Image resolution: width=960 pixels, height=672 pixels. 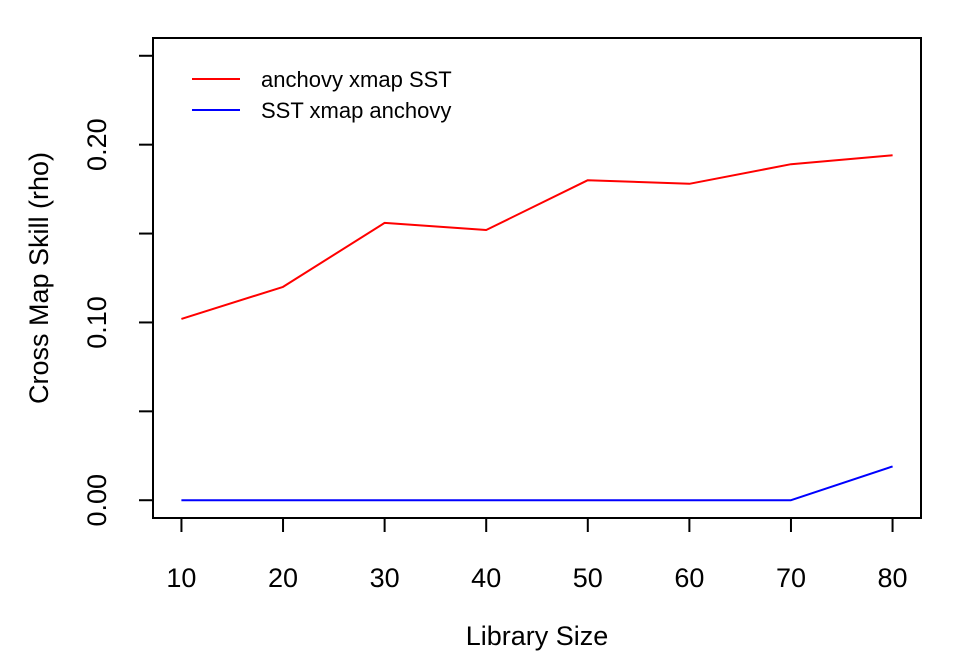 What do you see at coordinates (689, 578) in the screenshot?
I see `x-tick-label: 60` at bounding box center [689, 578].